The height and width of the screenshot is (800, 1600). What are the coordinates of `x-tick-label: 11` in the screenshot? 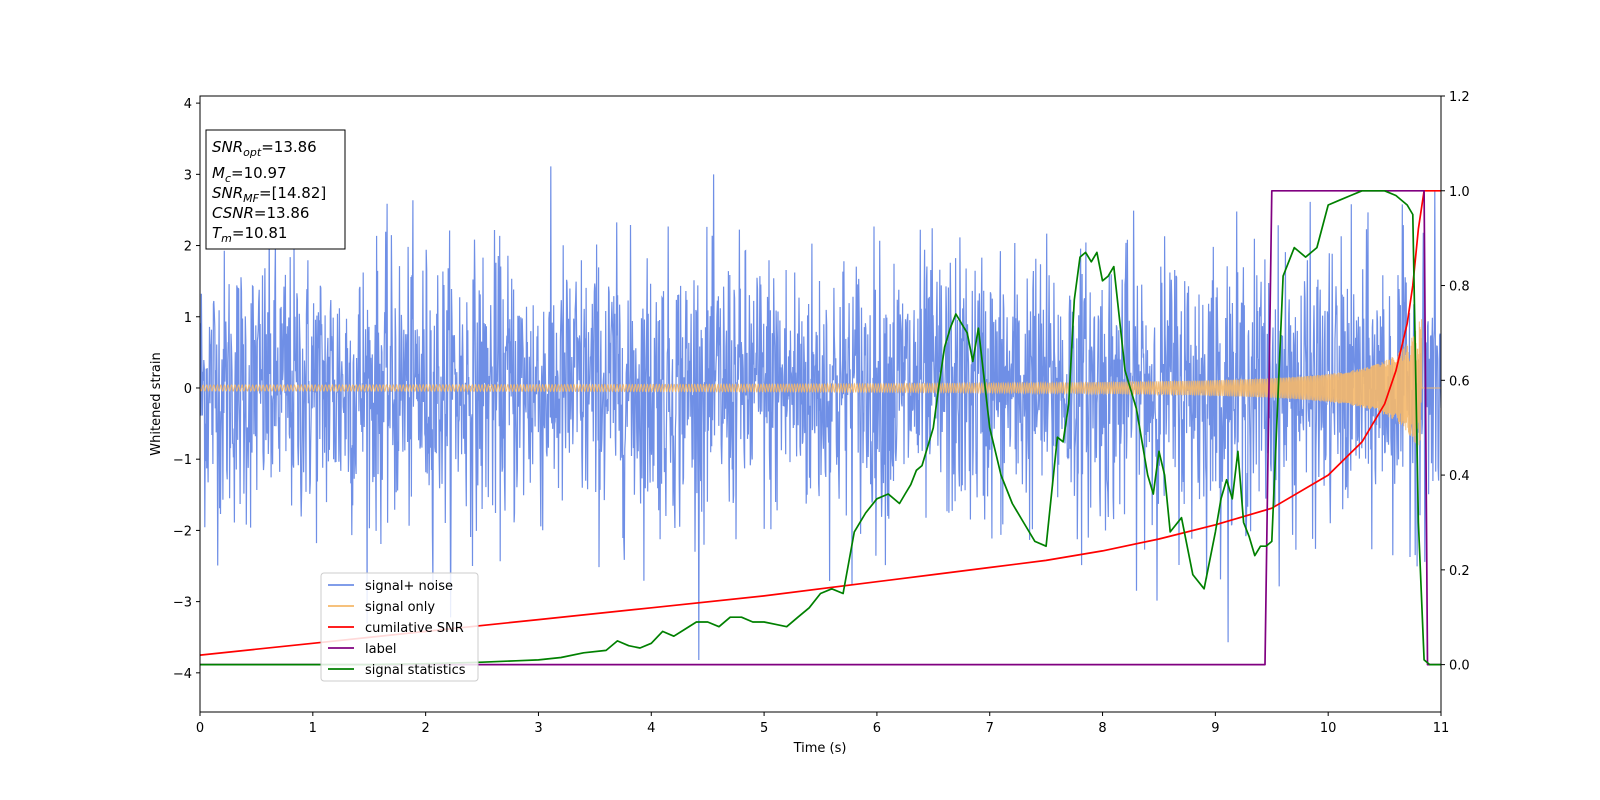 It's located at (1441, 728).